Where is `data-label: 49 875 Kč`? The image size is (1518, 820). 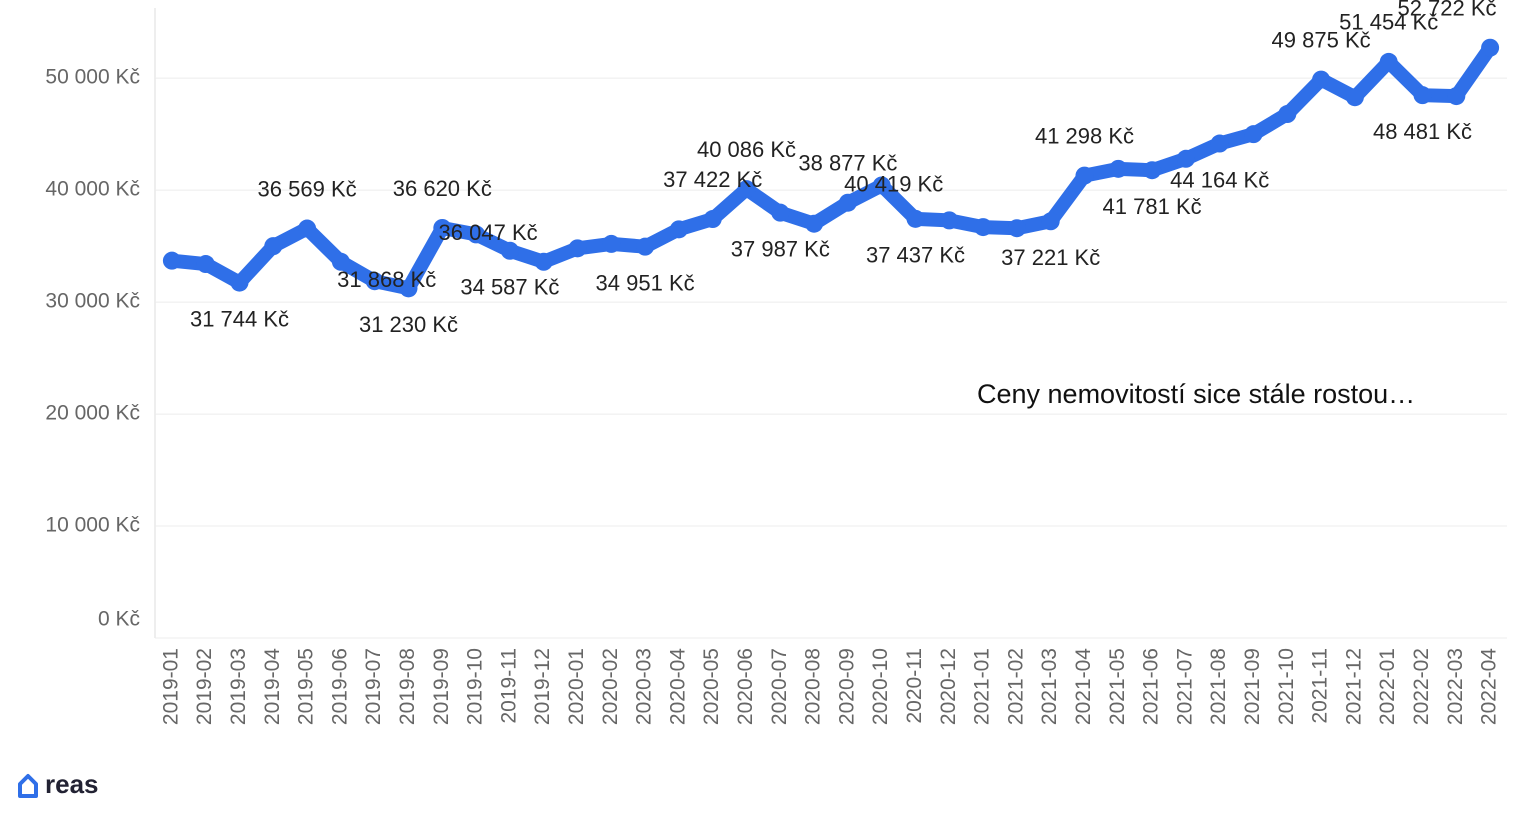
data-label: 49 875 Kč is located at coordinates (1321, 39).